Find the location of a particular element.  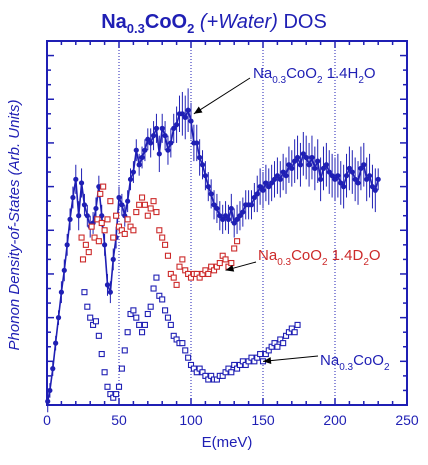

x-tick-labels: 0 50 100 150 200 250 is located at coordinates (231, 420).